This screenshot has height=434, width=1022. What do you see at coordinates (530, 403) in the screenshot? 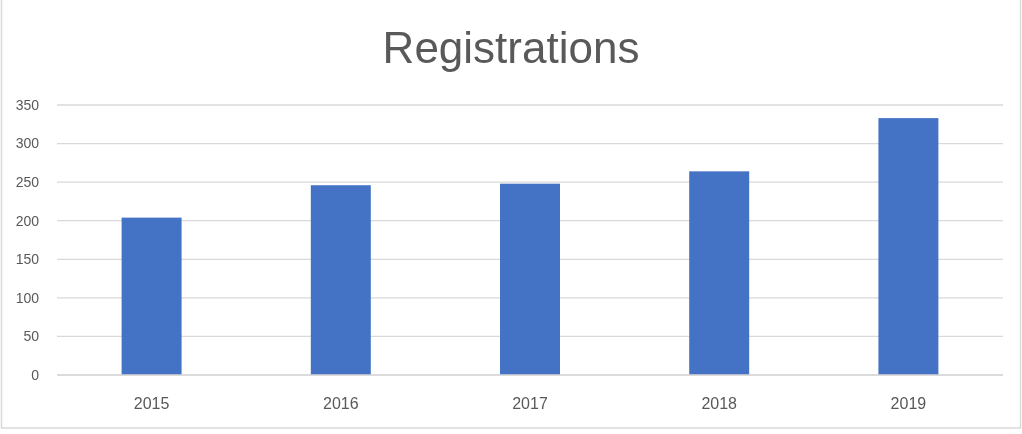
I see `x-tick-label: 2017` at bounding box center [530, 403].